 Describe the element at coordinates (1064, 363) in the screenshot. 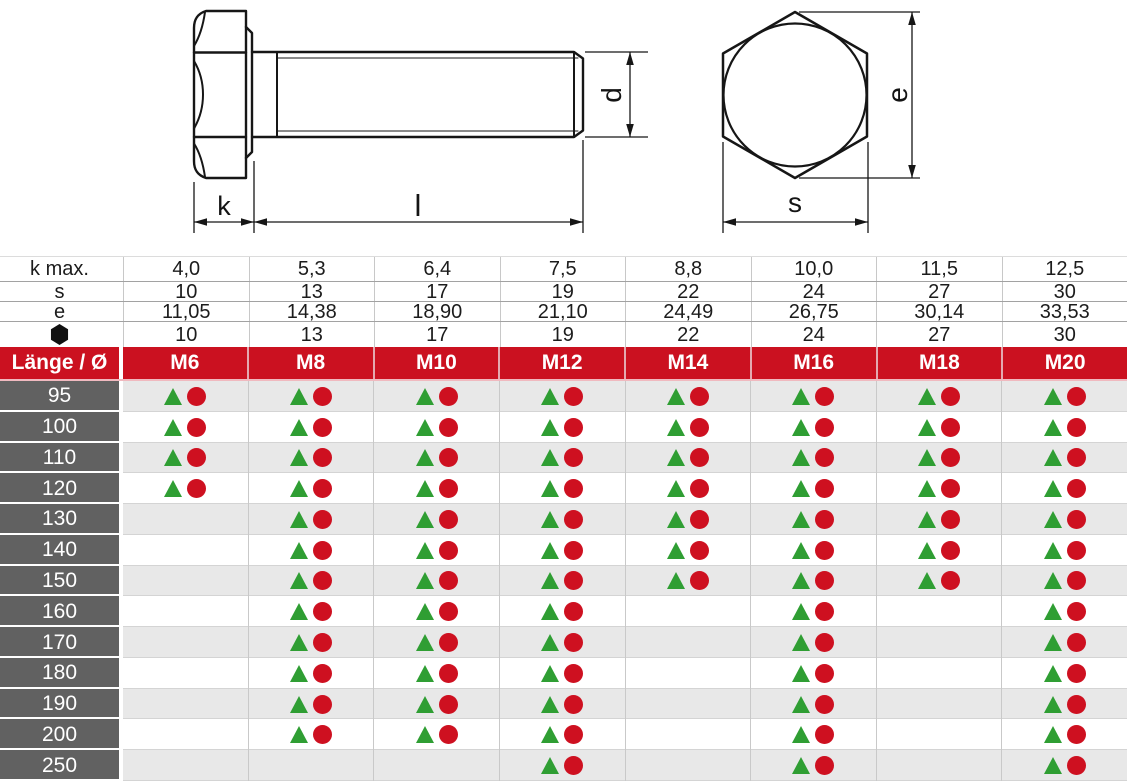

I see `size-column-header: M20` at that location.